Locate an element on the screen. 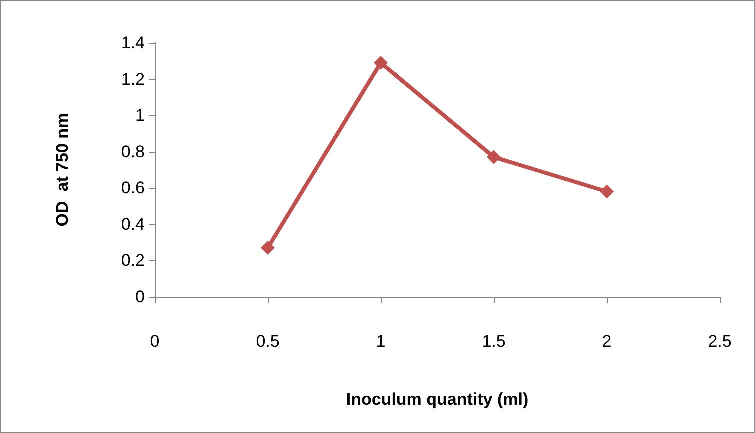 This screenshot has width=755, height=433. x-tick-label: 0.5 is located at coordinates (268, 341).